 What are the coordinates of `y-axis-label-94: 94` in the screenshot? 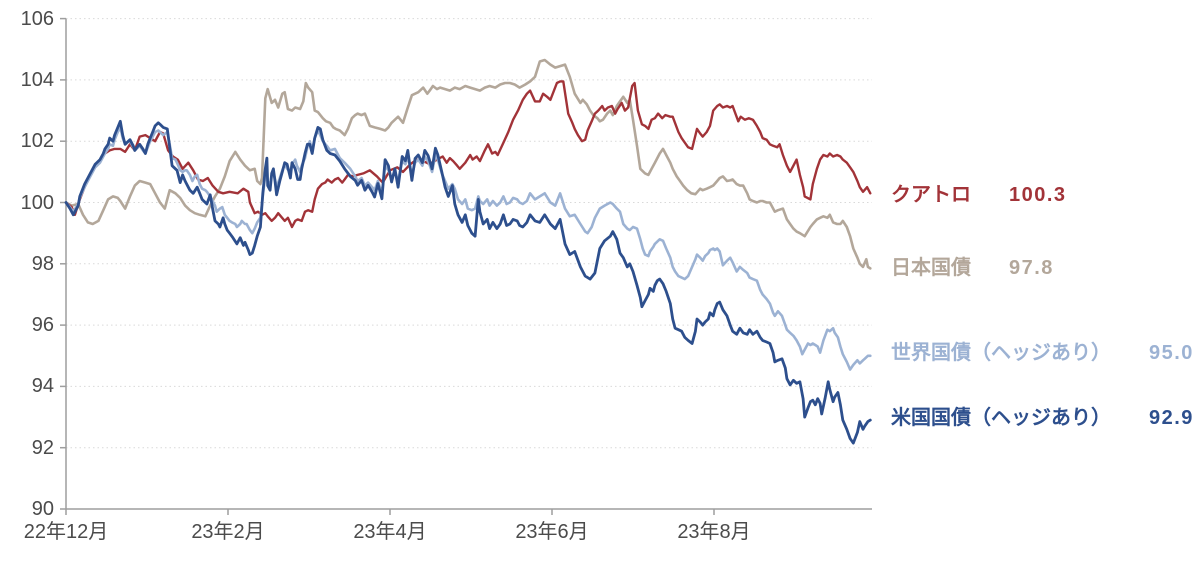 It's located at (42, 386).